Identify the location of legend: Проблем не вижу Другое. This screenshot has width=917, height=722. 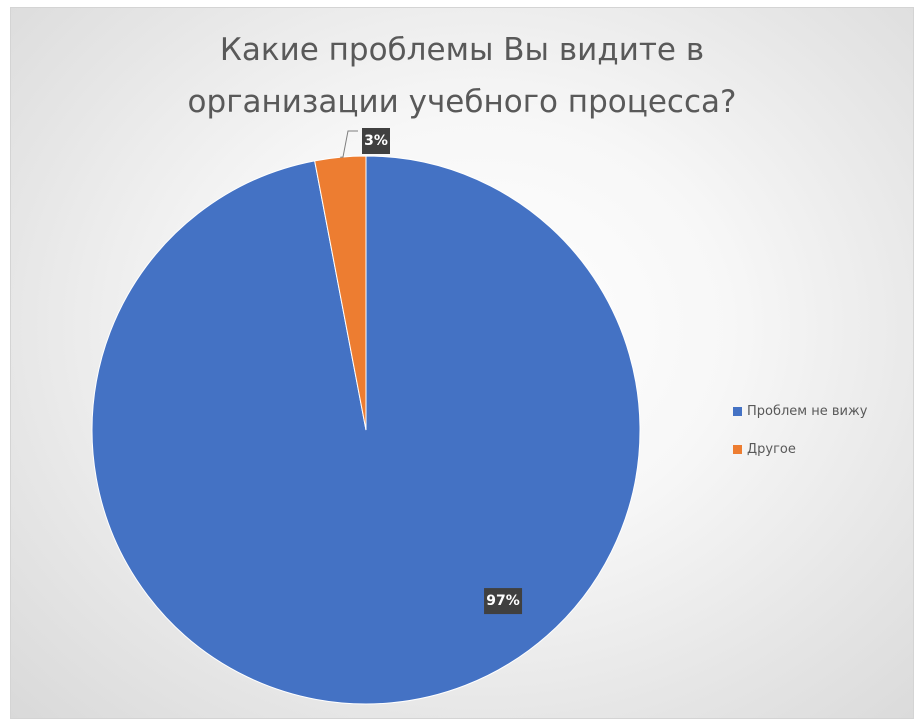
(800, 437).